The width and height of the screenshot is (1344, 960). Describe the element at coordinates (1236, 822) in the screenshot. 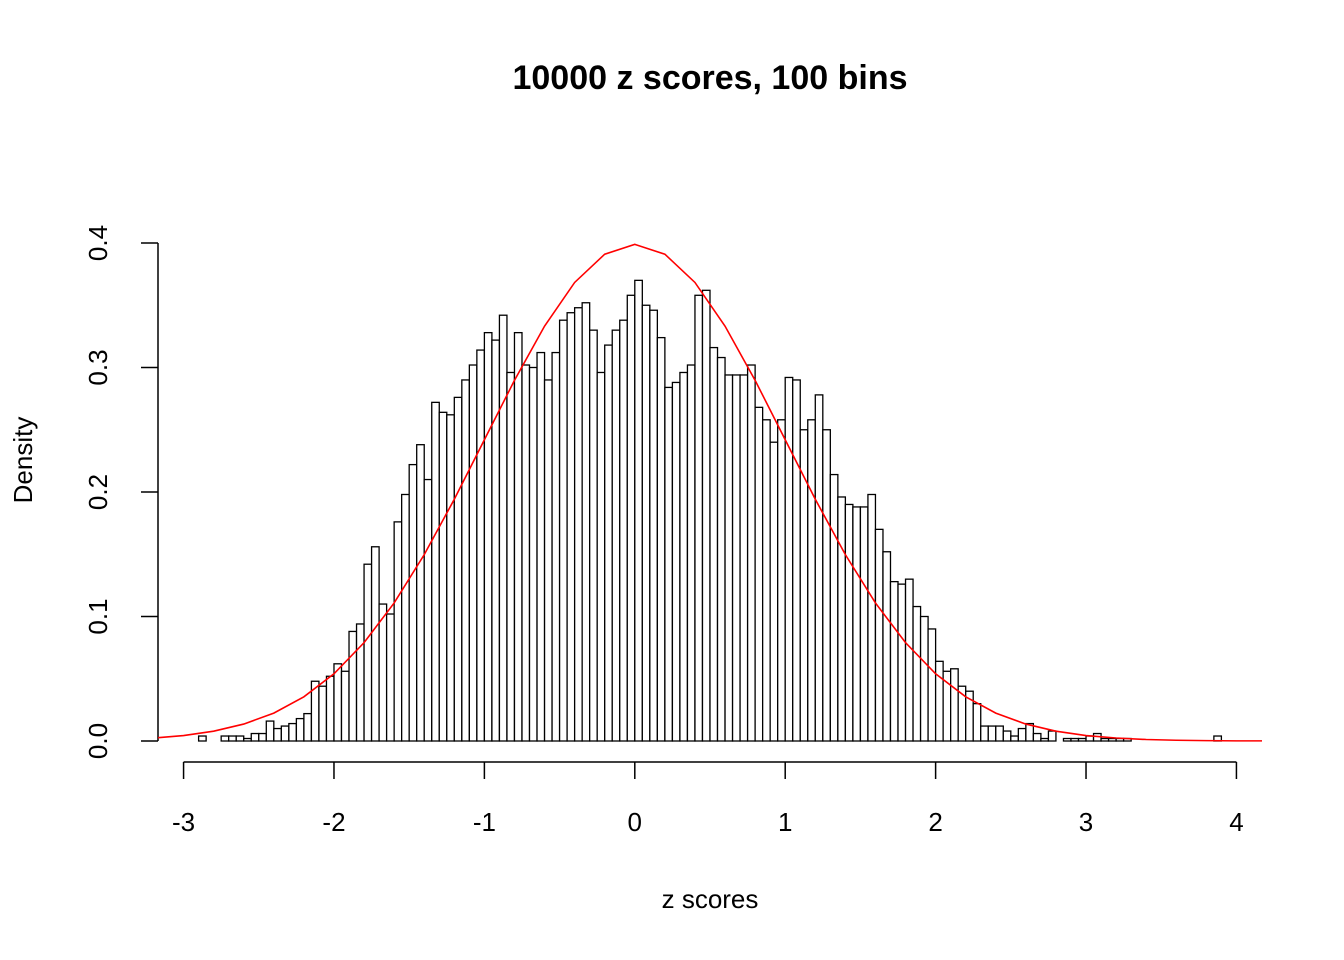

I see `x-tick-label: 4` at that location.